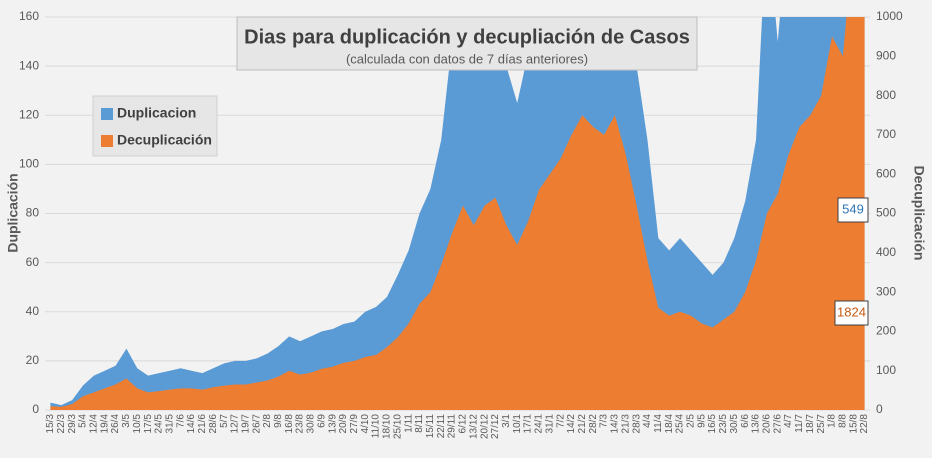 The height and width of the screenshot is (458, 932). Describe the element at coordinates (889, 16) in the screenshot. I see `y2-tick-label: 1000` at that location.